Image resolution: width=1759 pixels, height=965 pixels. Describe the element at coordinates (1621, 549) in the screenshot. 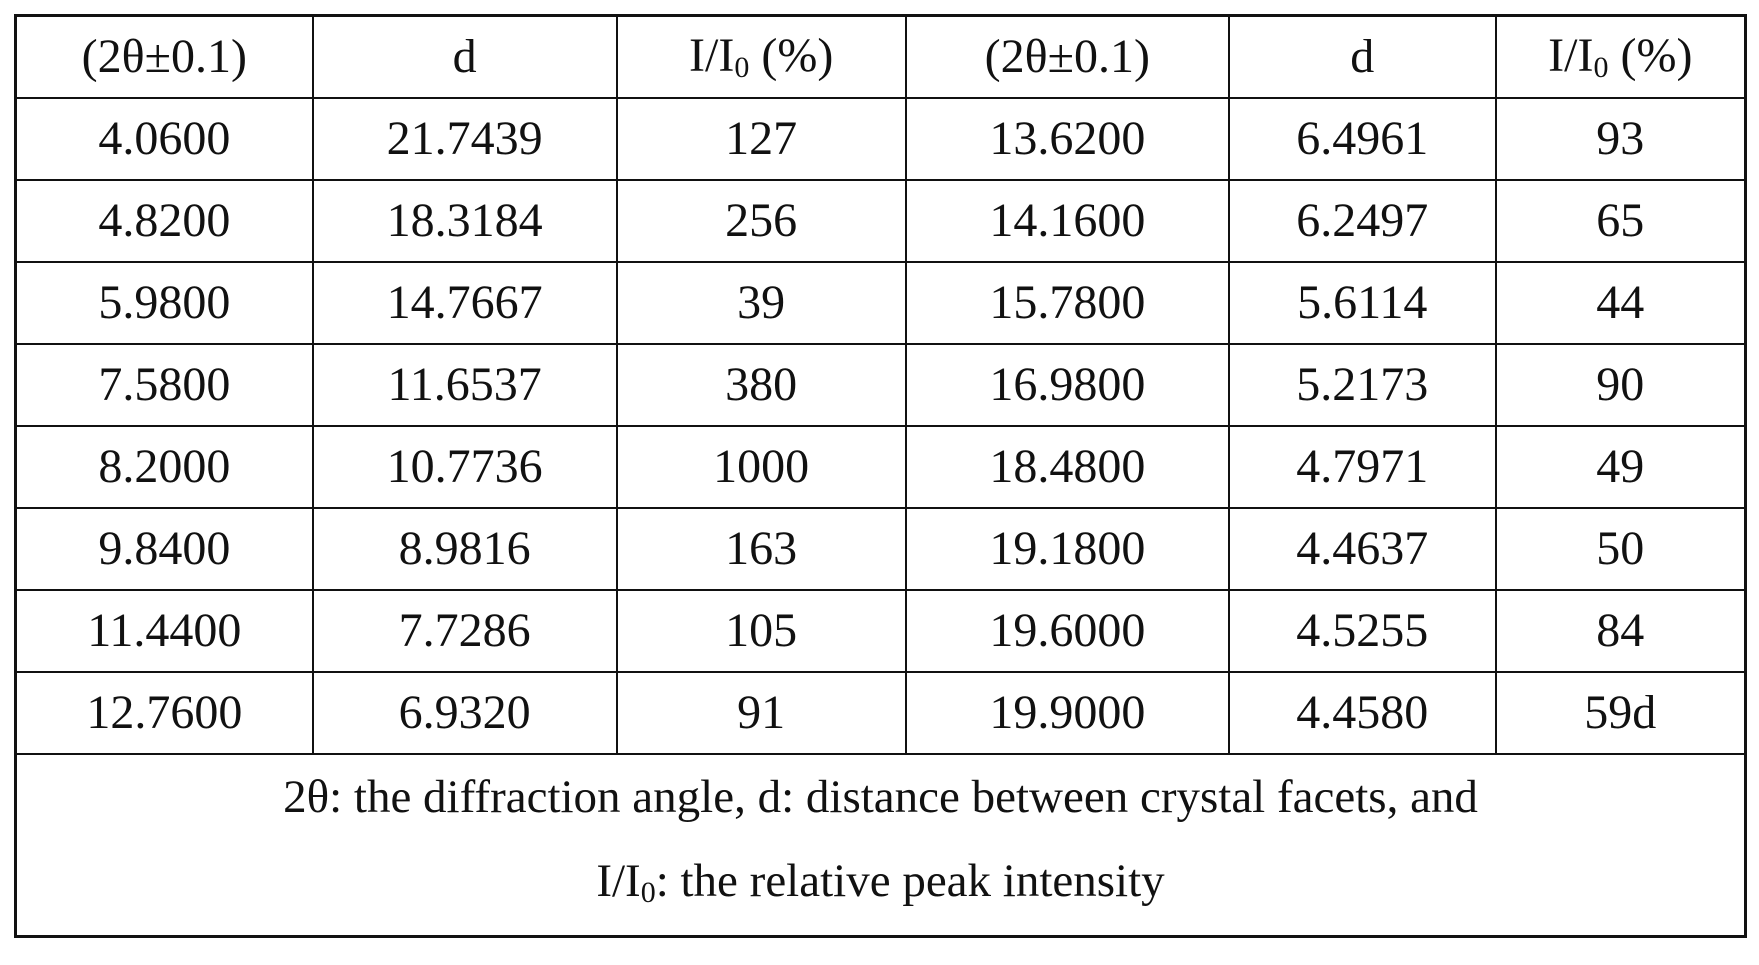

I see `relative-intensity-cell: 50` at that location.